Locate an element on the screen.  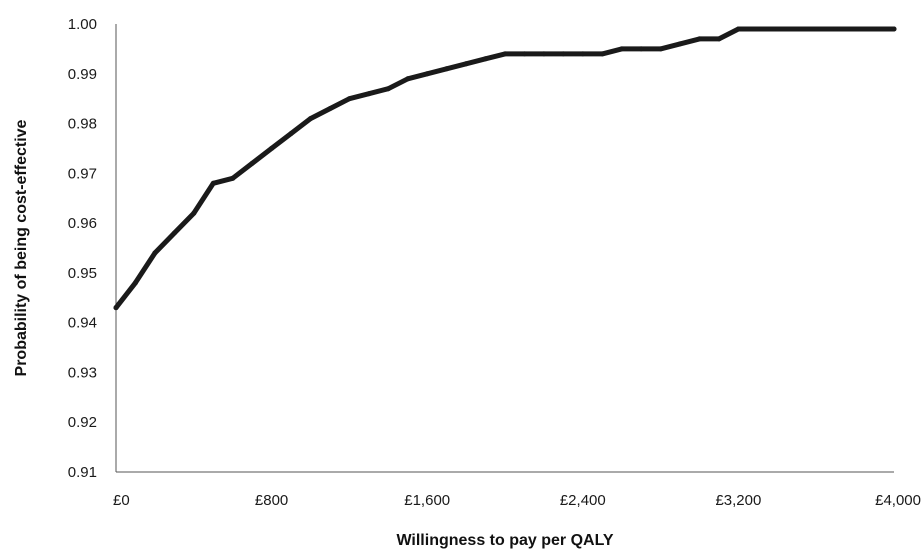
y-axis-title: Probability of being cost-effective is located at coordinates (21, 247).